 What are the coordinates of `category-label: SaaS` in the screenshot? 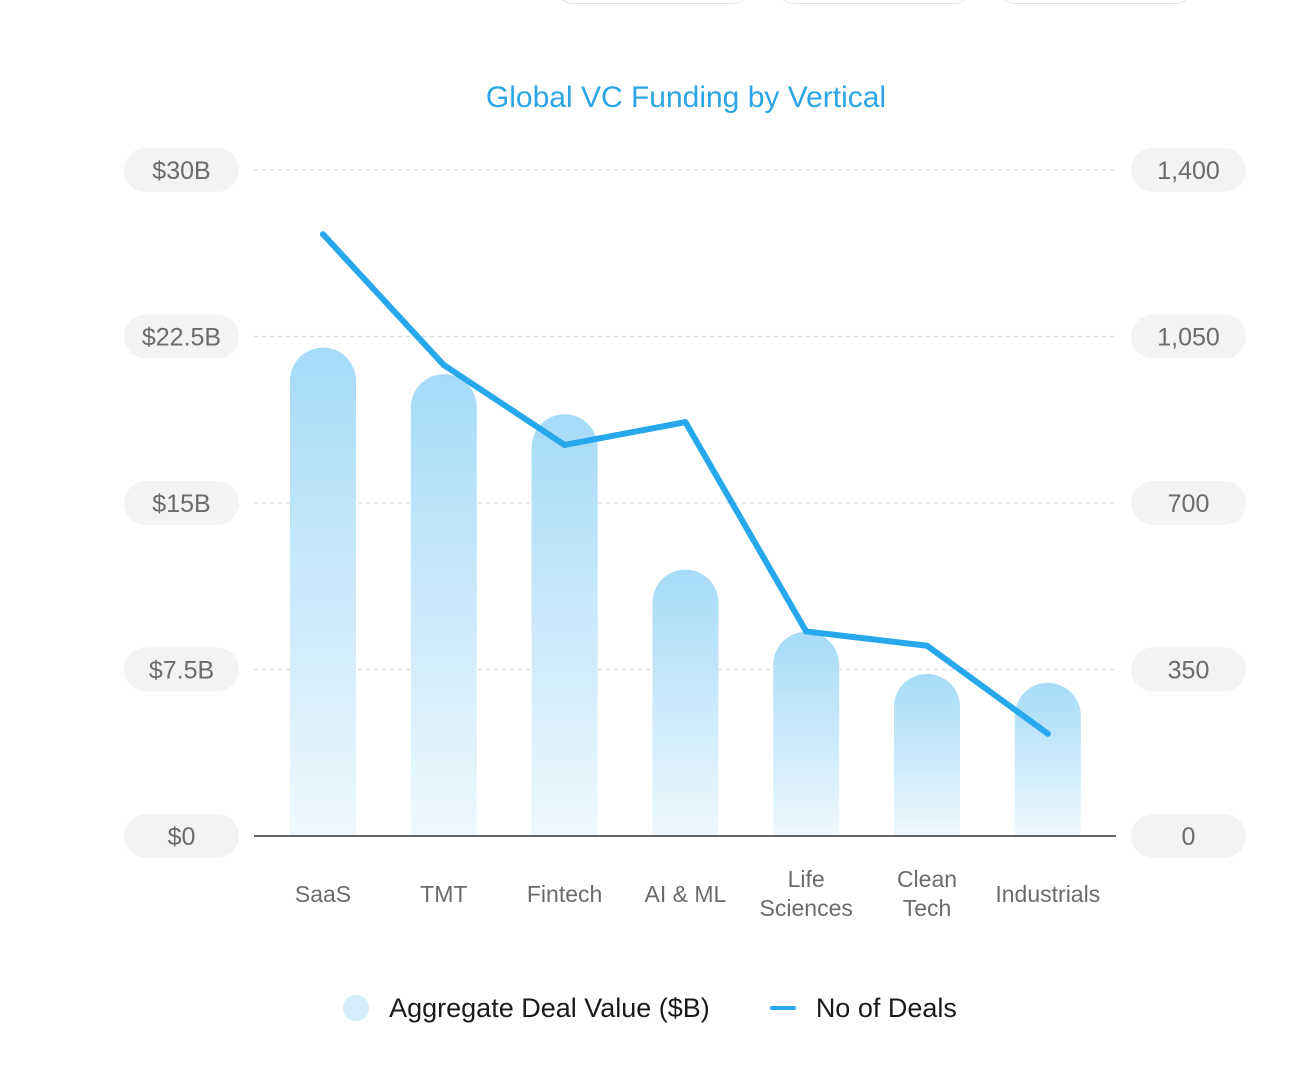 It's located at (323, 894).